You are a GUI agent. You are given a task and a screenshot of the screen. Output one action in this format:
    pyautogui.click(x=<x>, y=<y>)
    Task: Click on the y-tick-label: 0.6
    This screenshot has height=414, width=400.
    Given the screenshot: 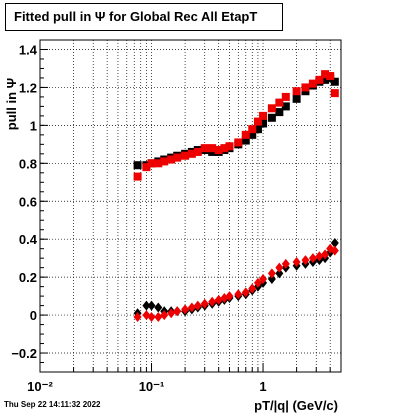 What is the action you would take?
    pyautogui.click(x=28, y=201)
    